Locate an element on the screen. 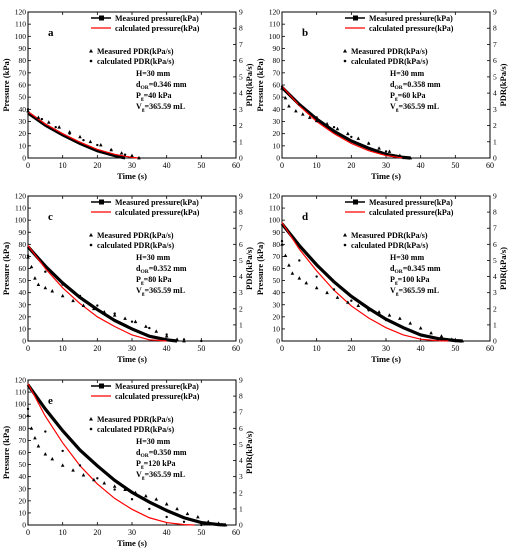  param-text: Vg=365.59 mL is located at coordinates (160, 291).